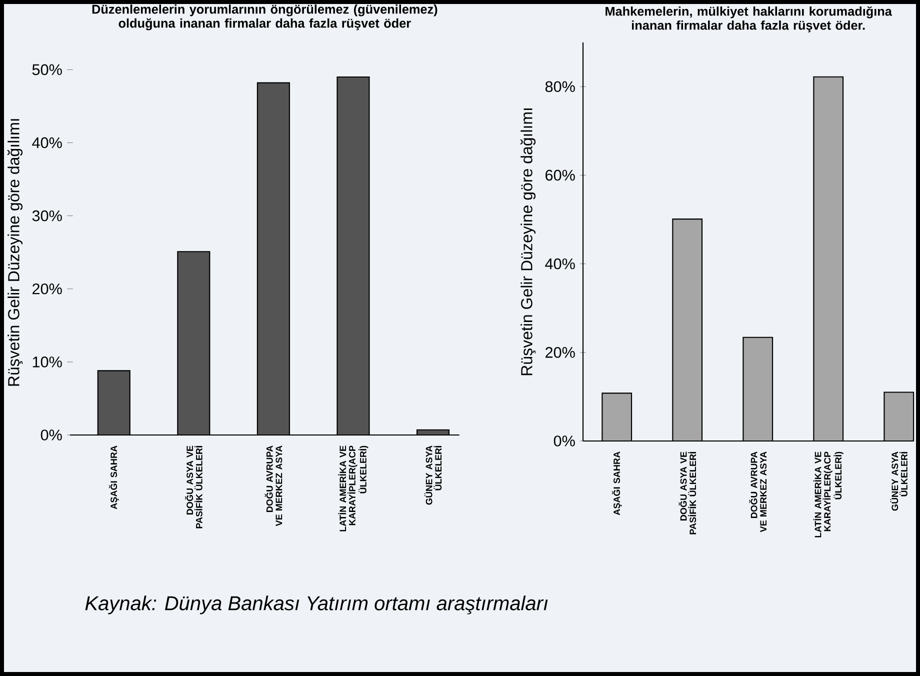 The width and height of the screenshot is (920, 676). Describe the element at coordinates (47, 362) in the screenshot. I see `y-tick-label: 10%` at that location.